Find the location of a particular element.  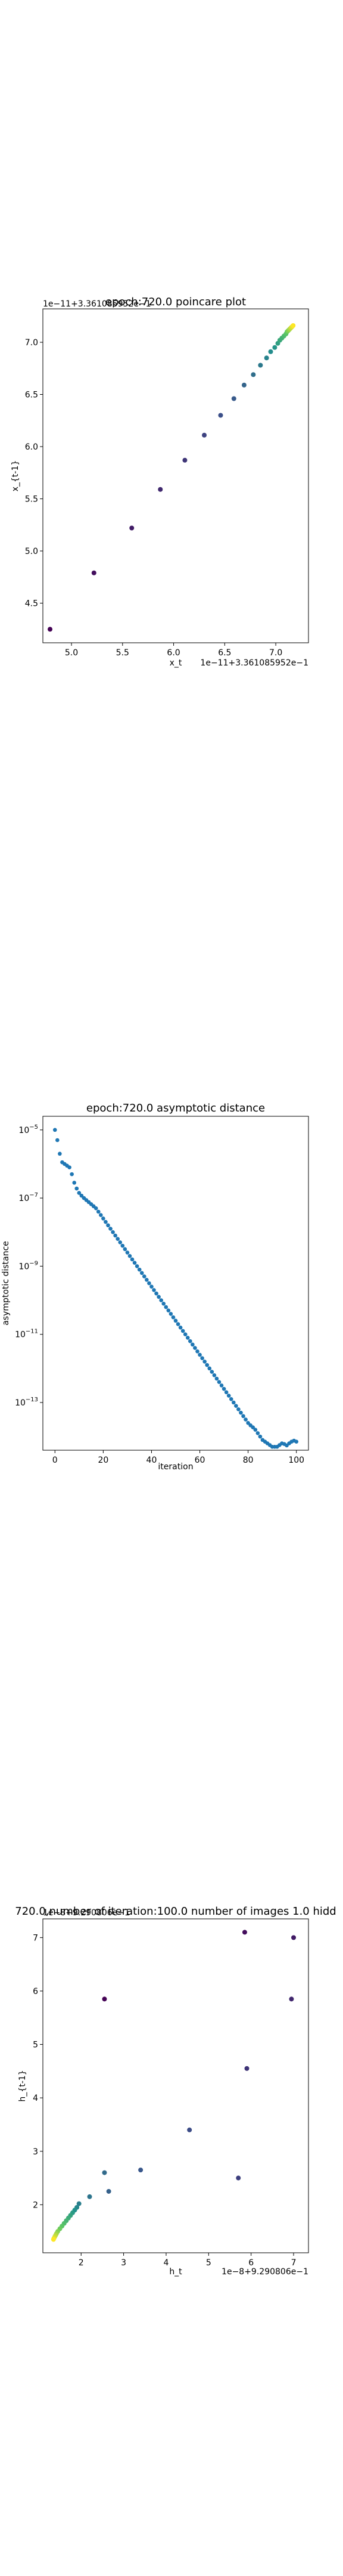

hidden-y-label: h_{t-1} is located at coordinates (23, 2085).